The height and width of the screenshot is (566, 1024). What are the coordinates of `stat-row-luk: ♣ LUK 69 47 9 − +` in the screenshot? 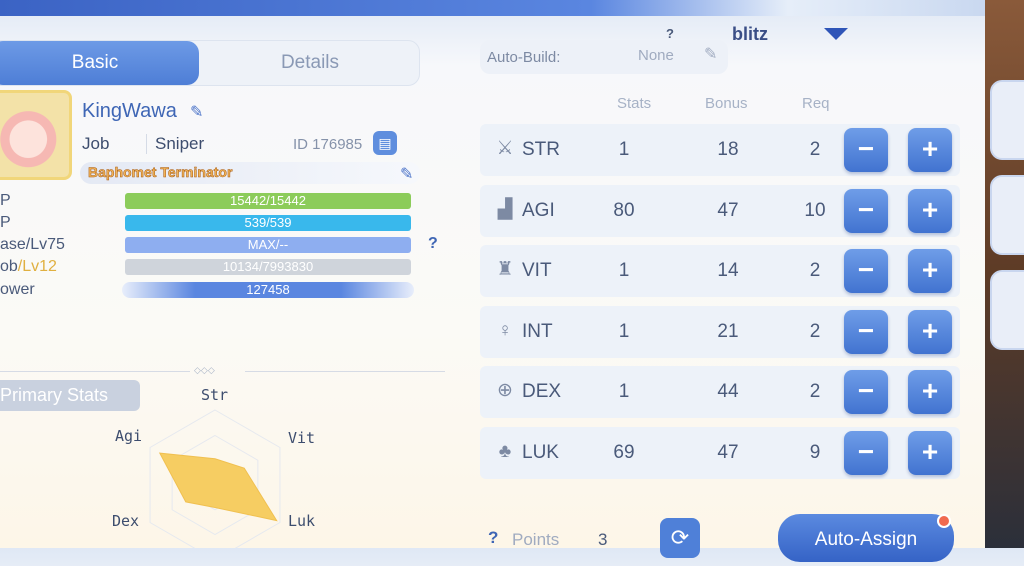 It's located at (720, 453).